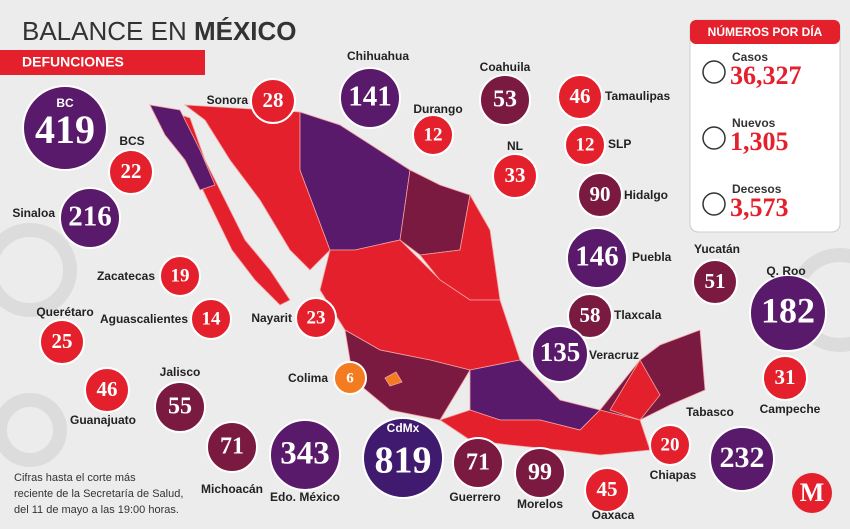  Describe the element at coordinates (305, 497) in the screenshot. I see `state-name: Edo. México` at that location.